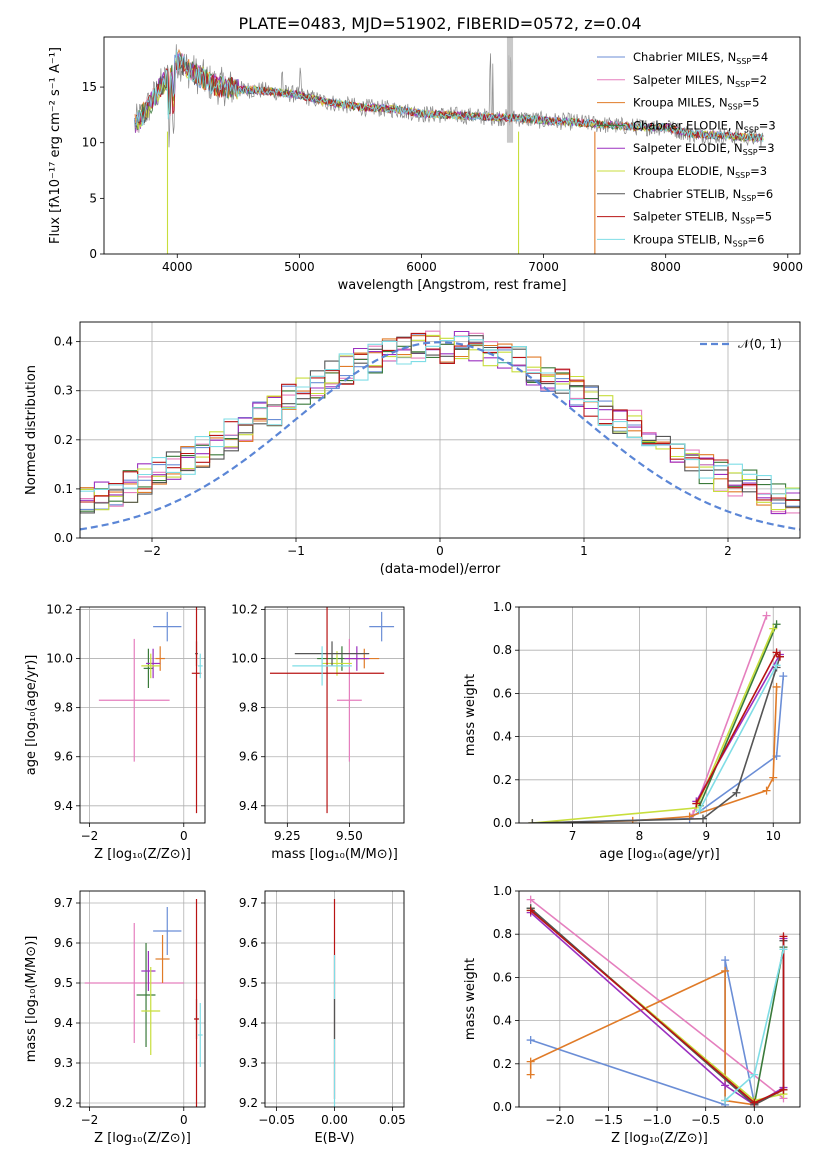 The height and width of the screenshot is (1170, 819). What do you see at coordinates (703, 195) in the screenshot?
I see `legend-entry: Chabrier STELIB, NSSP=6` at bounding box center [703, 195].